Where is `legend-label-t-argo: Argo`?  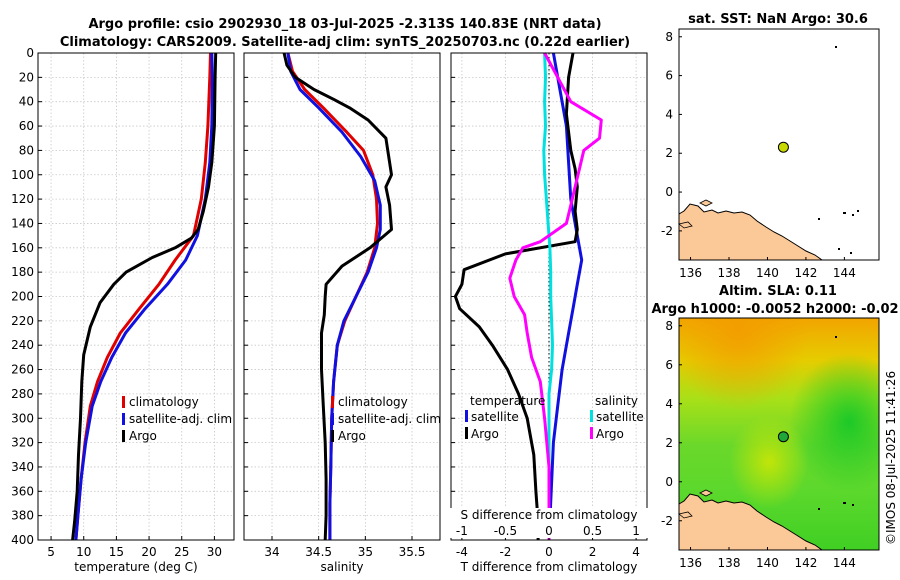
legend-label-t-argo: Argo is located at coordinates (485, 434).